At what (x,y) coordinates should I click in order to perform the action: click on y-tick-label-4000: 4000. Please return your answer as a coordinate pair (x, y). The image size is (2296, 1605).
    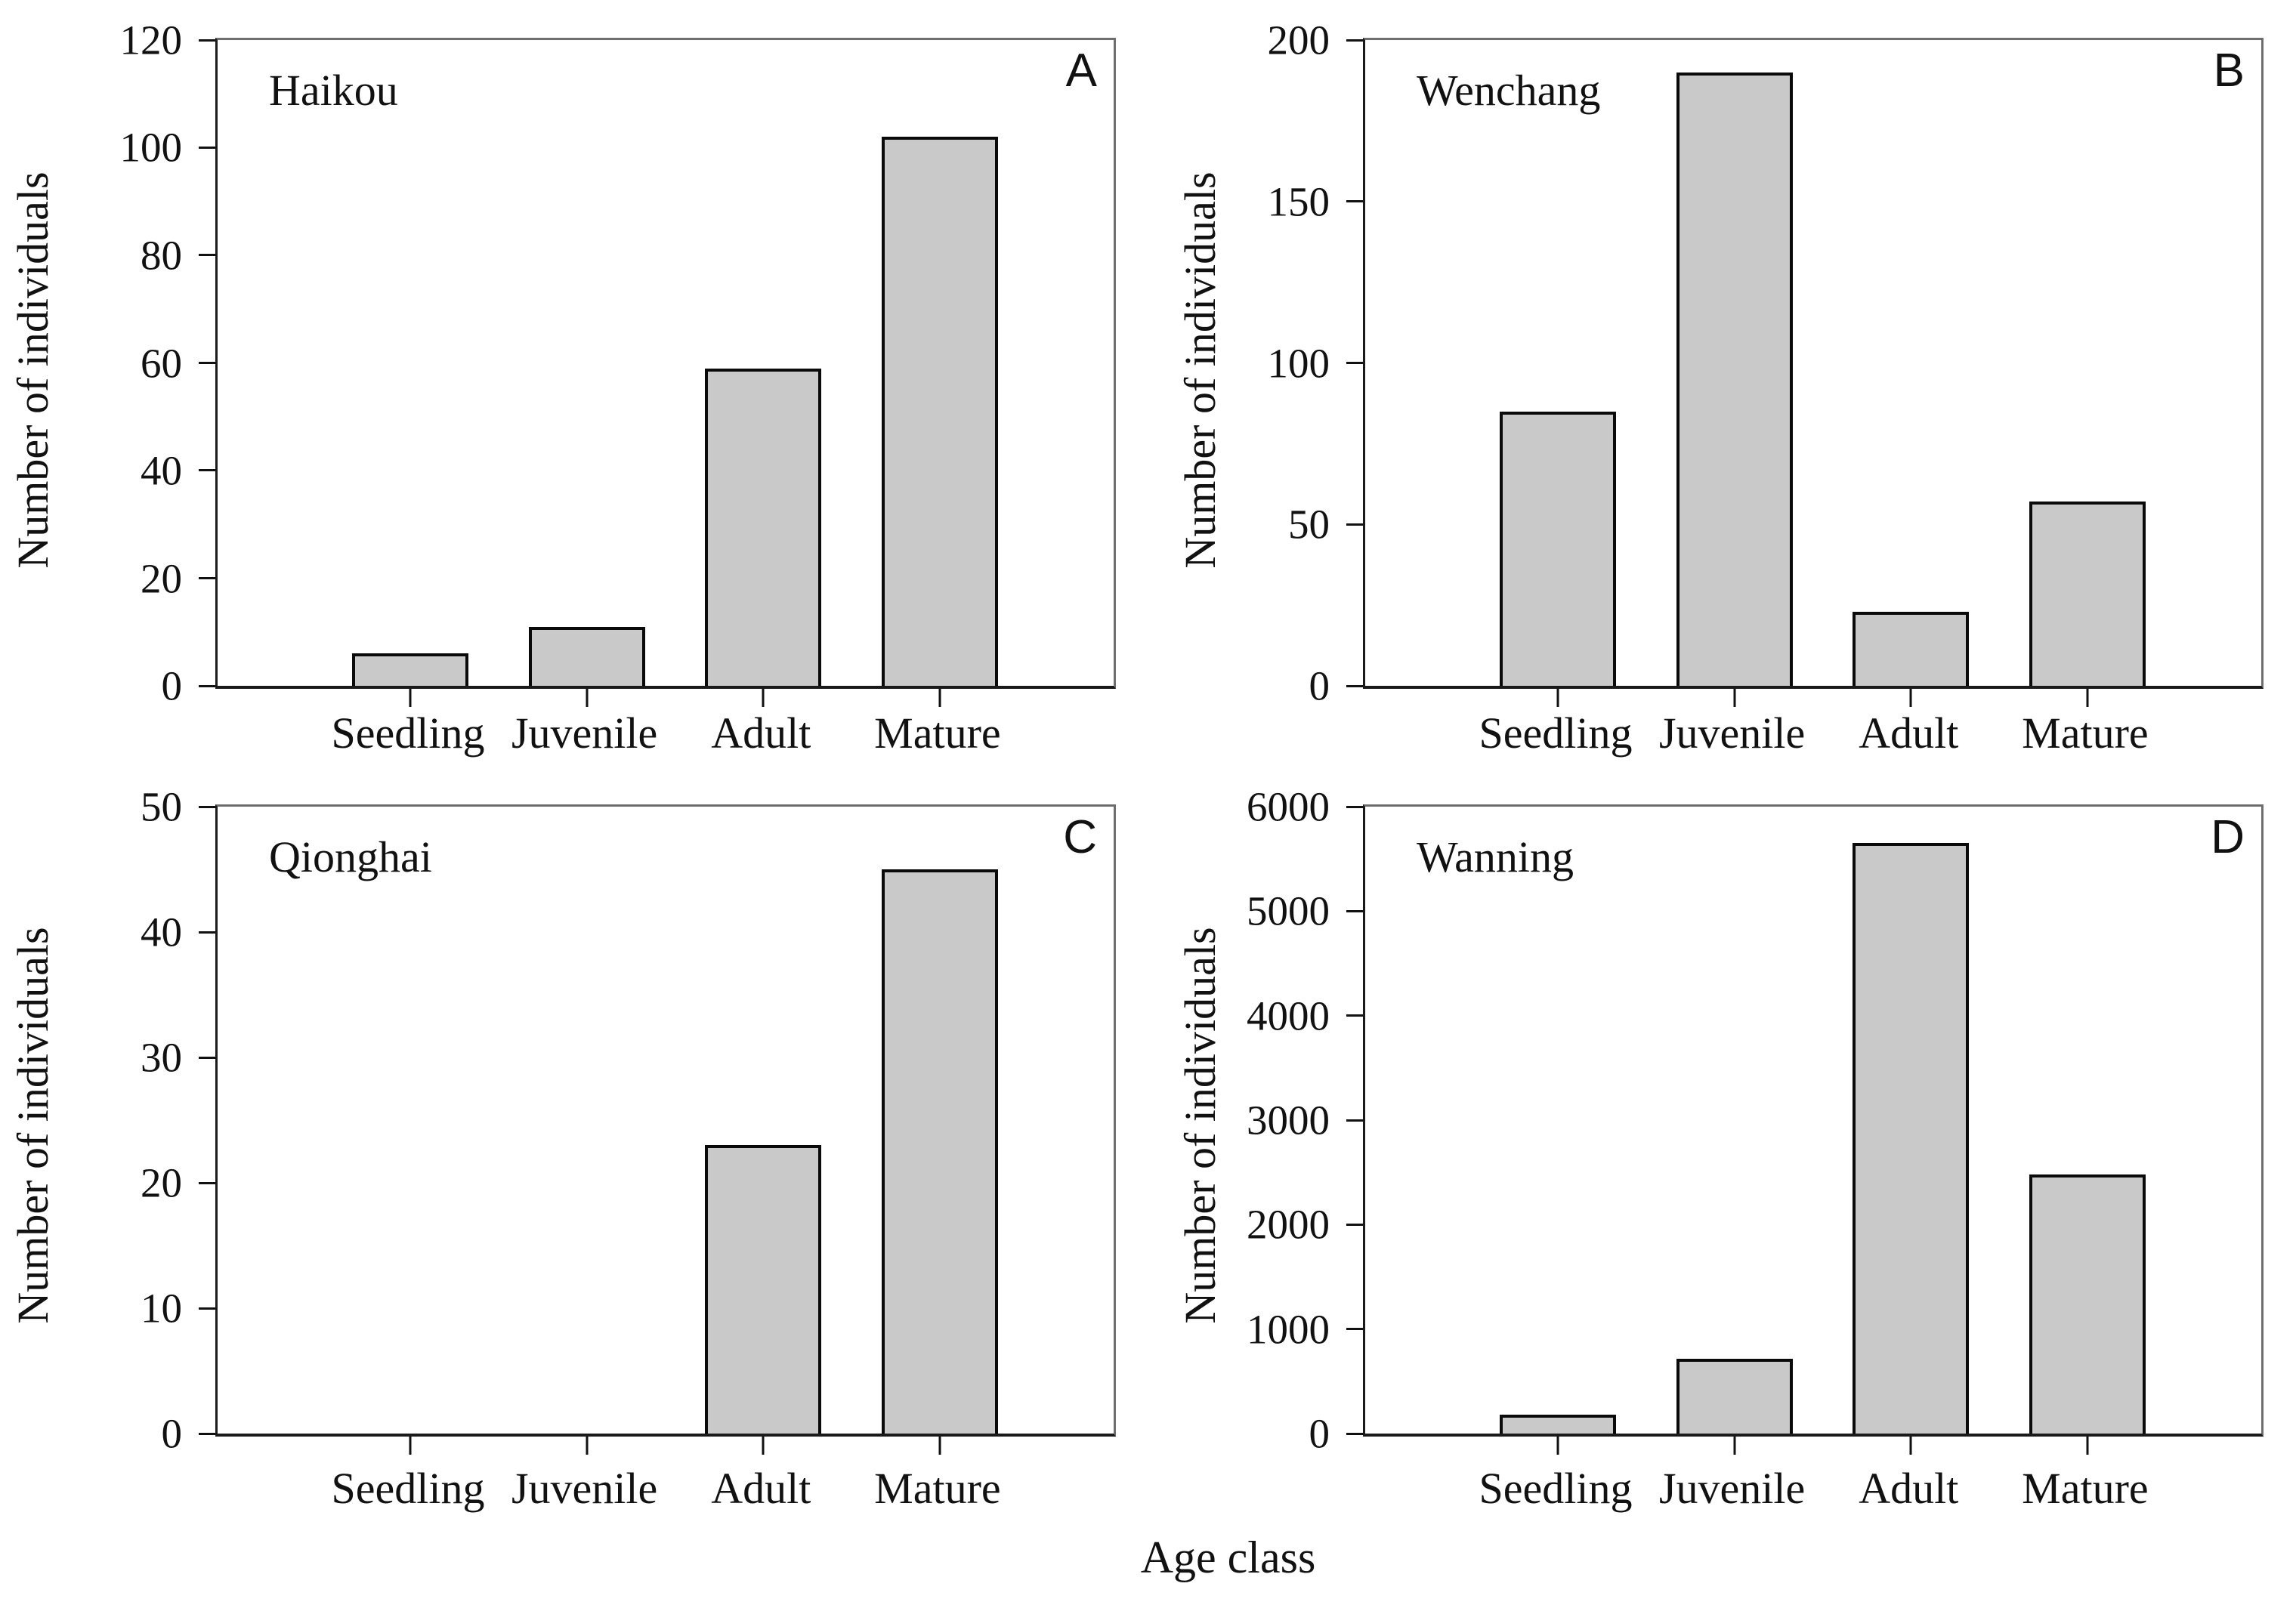
    Looking at the image, I should click on (1288, 1015).